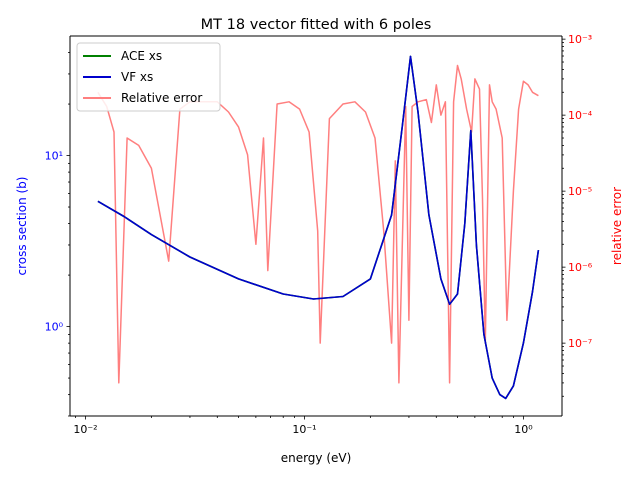 The width and height of the screenshot is (640, 480). Describe the element at coordinates (580, 343) in the screenshot. I see `right-y-tick-label: 10⁻⁷` at that location.